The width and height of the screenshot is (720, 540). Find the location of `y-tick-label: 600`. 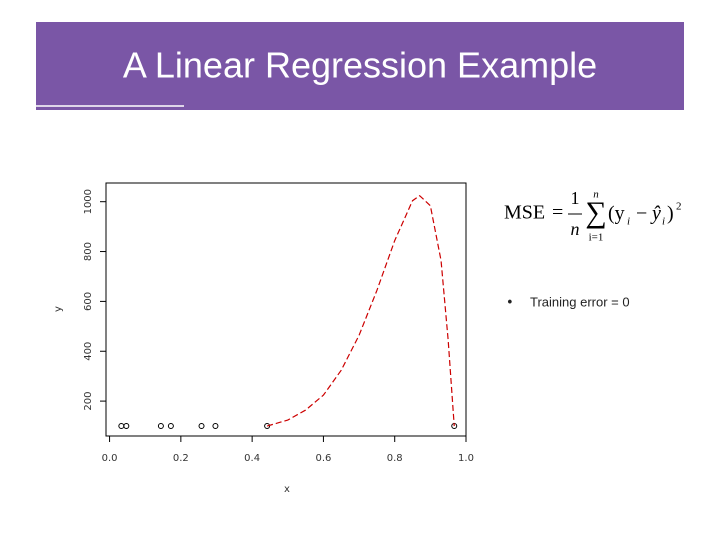

y-tick-label: 600 is located at coordinates (88, 301).